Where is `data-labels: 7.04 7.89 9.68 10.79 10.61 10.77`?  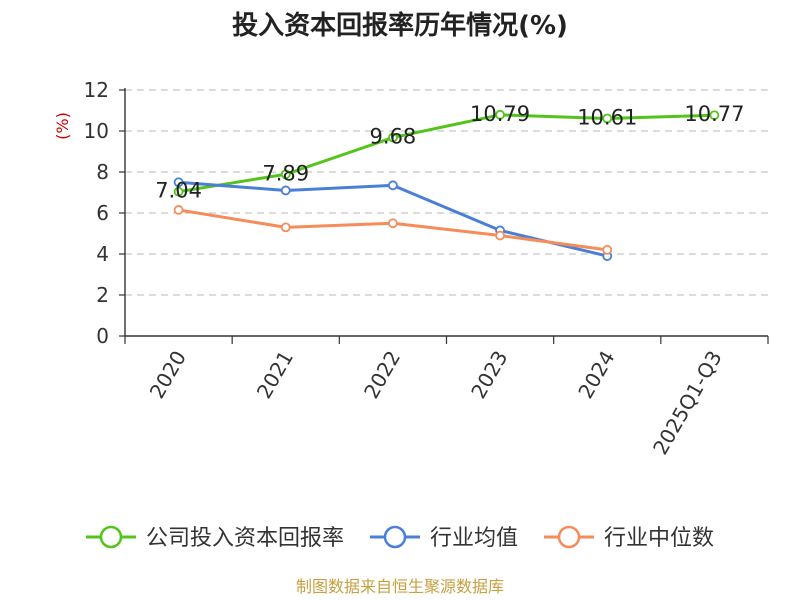
data-labels: 7.04 7.89 9.68 10.79 10.61 10.77 is located at coordinates (449, 152).